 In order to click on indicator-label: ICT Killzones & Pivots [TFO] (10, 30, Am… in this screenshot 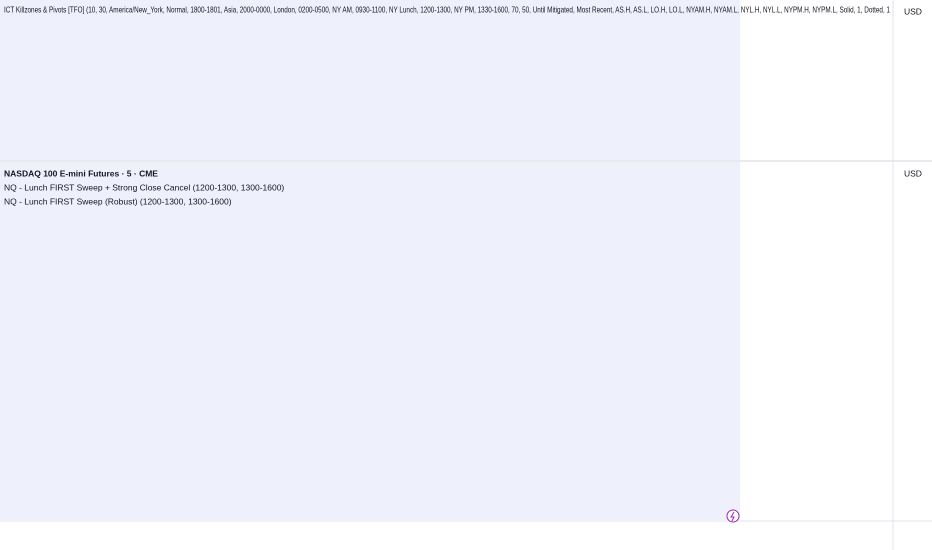, I will do `click(447, 9)`.